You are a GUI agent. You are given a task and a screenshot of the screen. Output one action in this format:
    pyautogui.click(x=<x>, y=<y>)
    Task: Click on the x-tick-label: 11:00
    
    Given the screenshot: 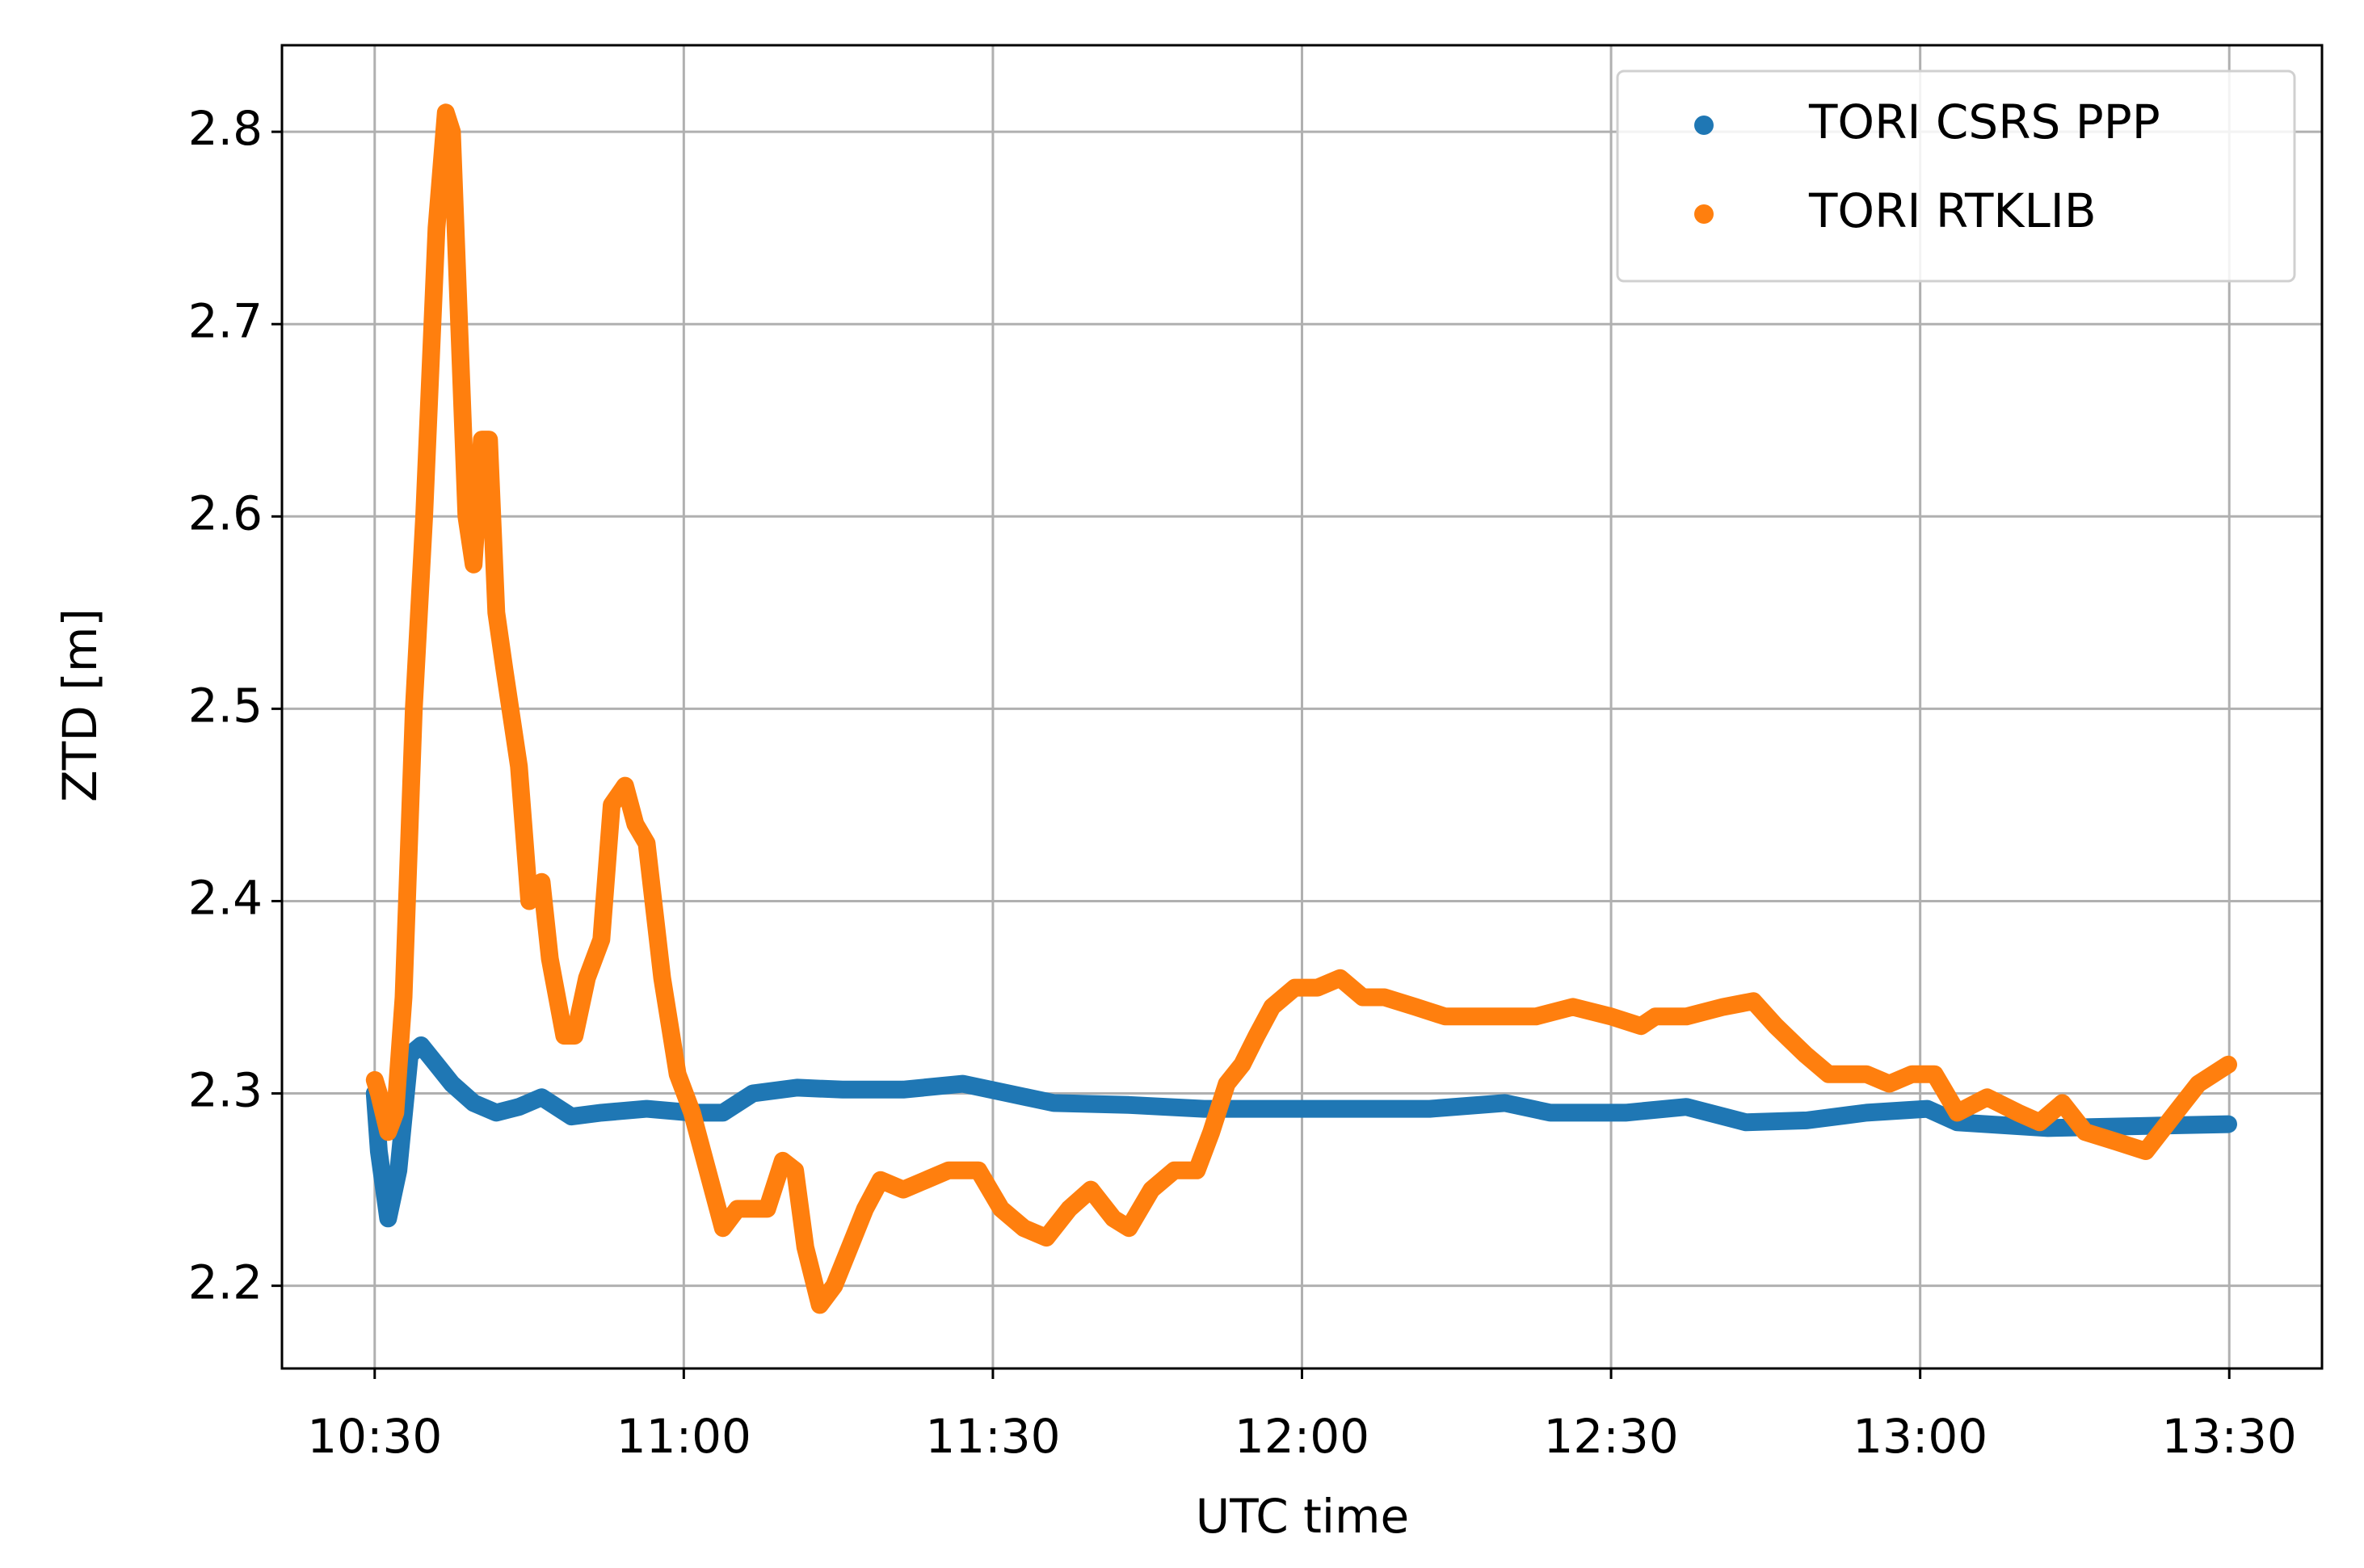 What is the action you would take?
    pyautogui.click(x=683, y=1436)
    